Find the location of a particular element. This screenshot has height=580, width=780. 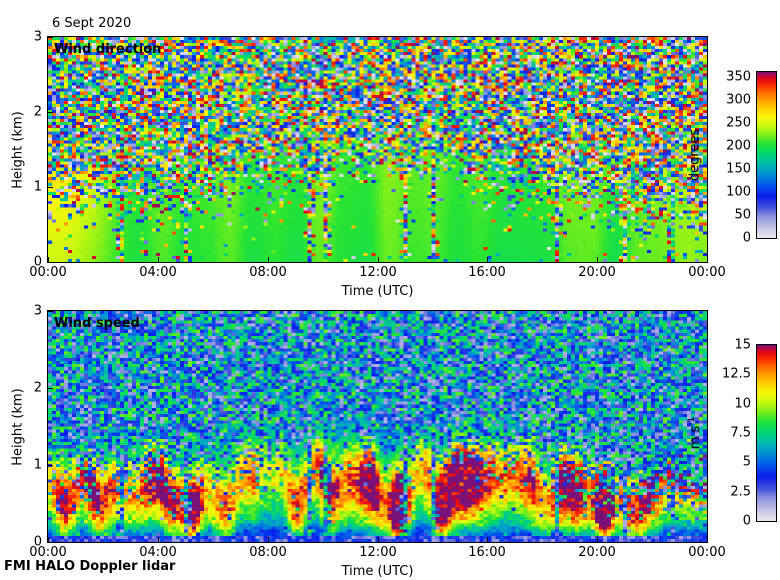

wind-direction-colorbar-frame is located at coordinates (766, 155).